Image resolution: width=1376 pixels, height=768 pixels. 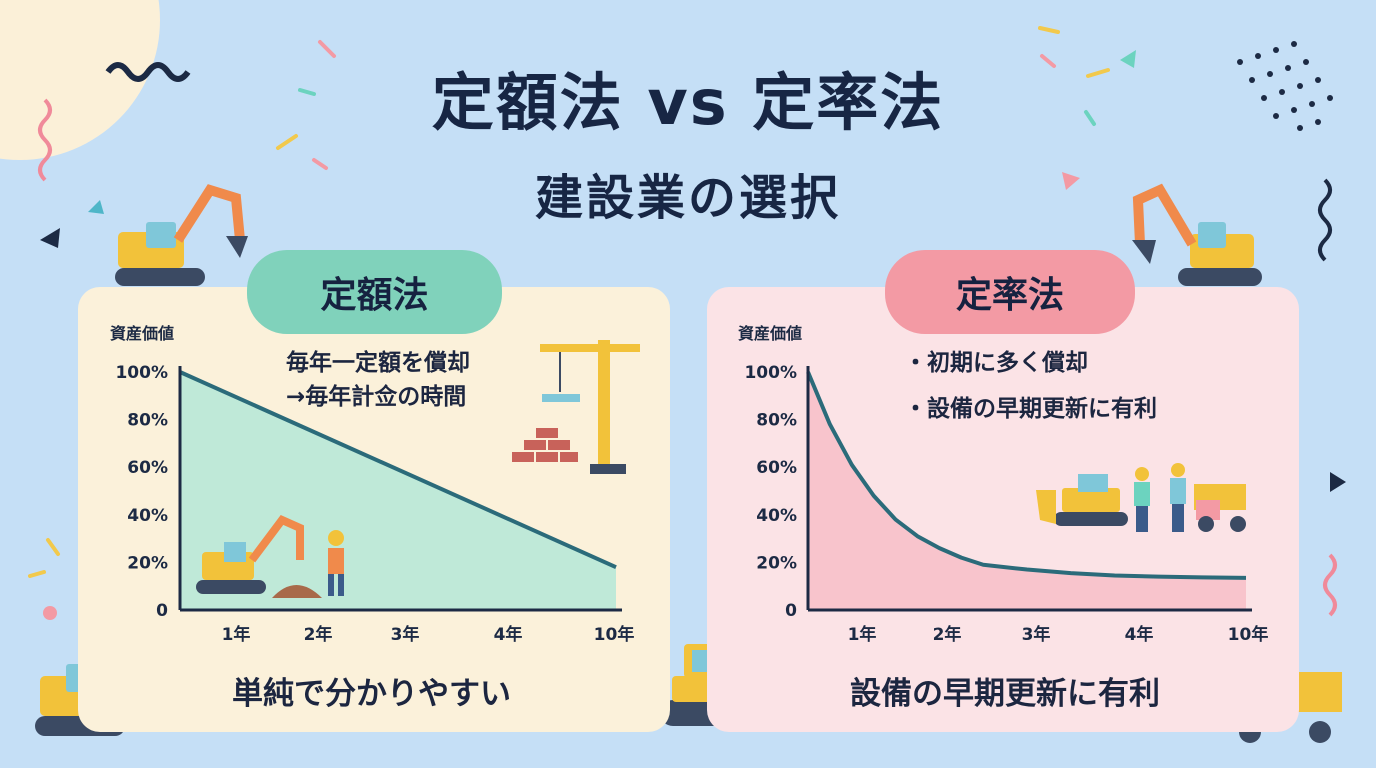 I want to click on straight-line-pill: 定額法, so click(x=374, y=292).